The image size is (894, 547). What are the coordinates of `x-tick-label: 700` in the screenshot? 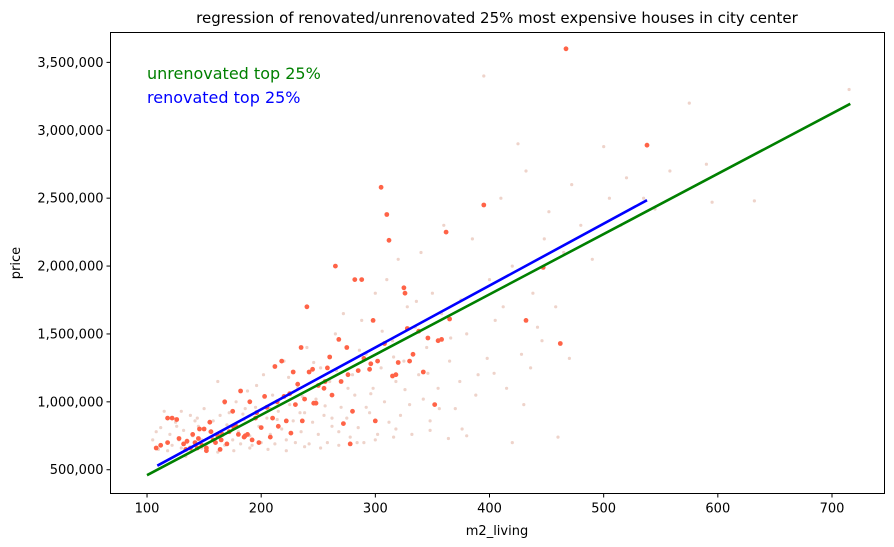 It's located at (832, 509).